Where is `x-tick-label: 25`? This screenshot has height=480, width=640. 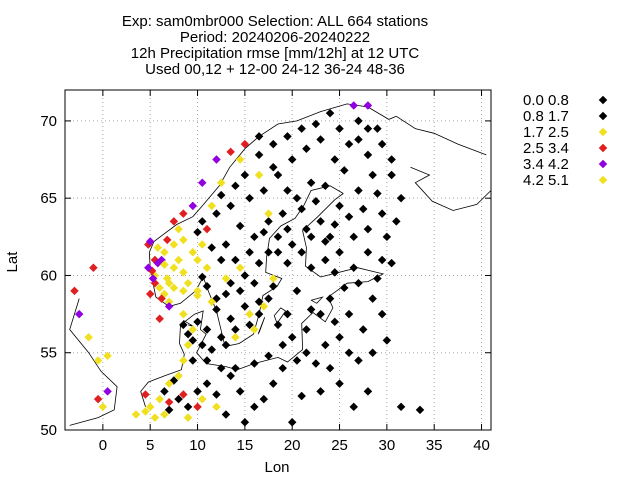 x-tick-label: 25 is located at coordinates (339, 445).